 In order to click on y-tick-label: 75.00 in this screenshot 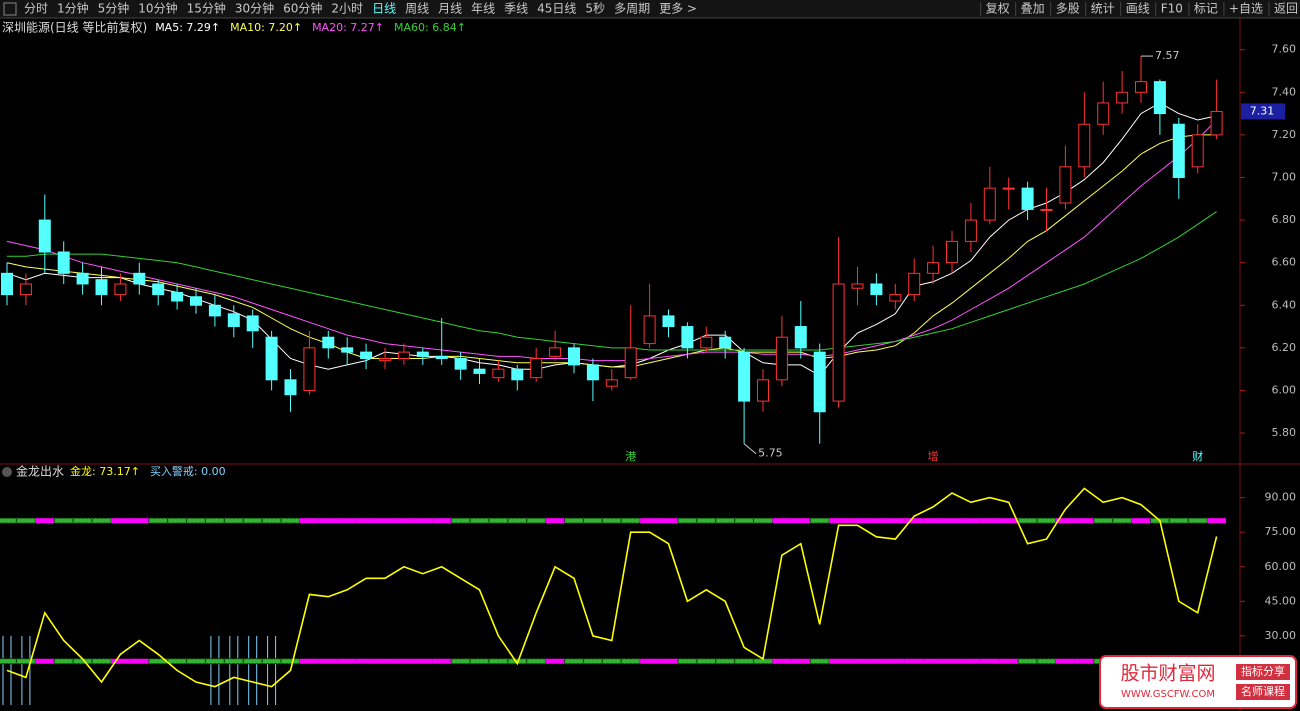, I will do `click(1281, 531)`.